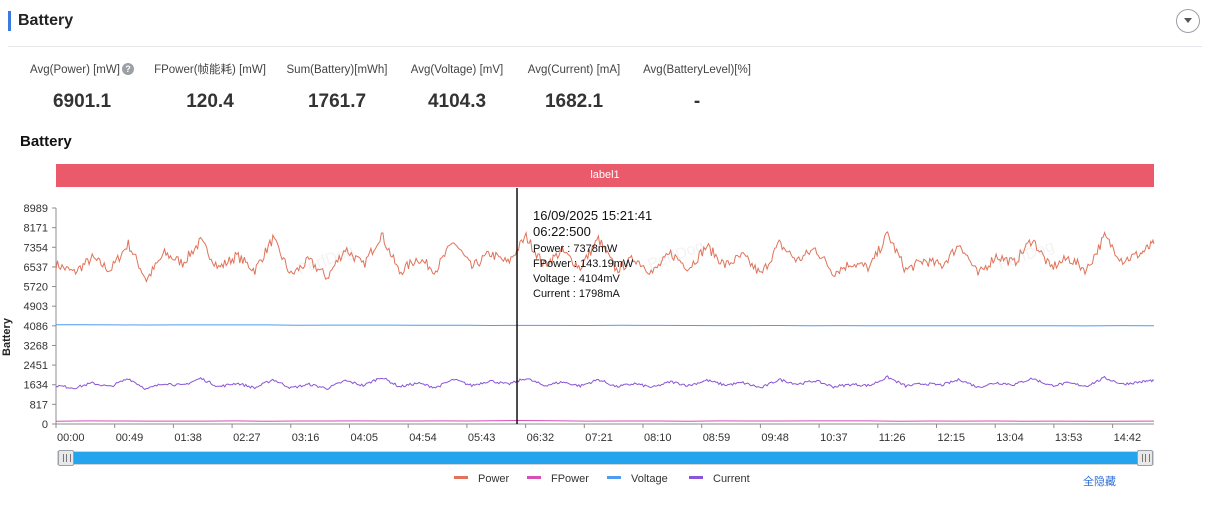 This screenshot has width=1213, height=513. Describe the element at coordinates (697, 70) in the screenshot. I see `stat-label: Avg(BatteryLevel)[%]` at that location.